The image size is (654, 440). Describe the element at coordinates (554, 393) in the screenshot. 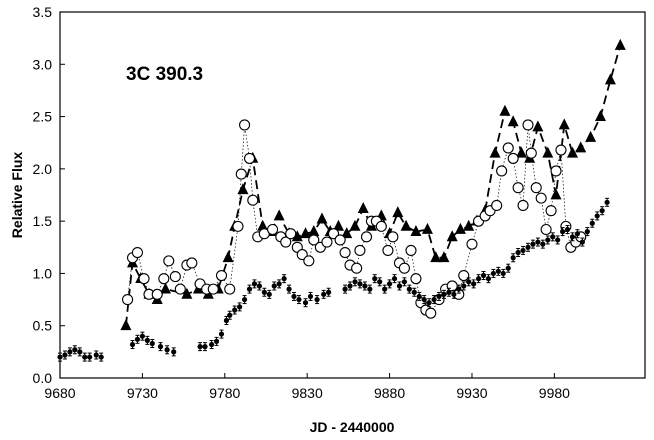

I see `x-tick-label: 9980` at that location.